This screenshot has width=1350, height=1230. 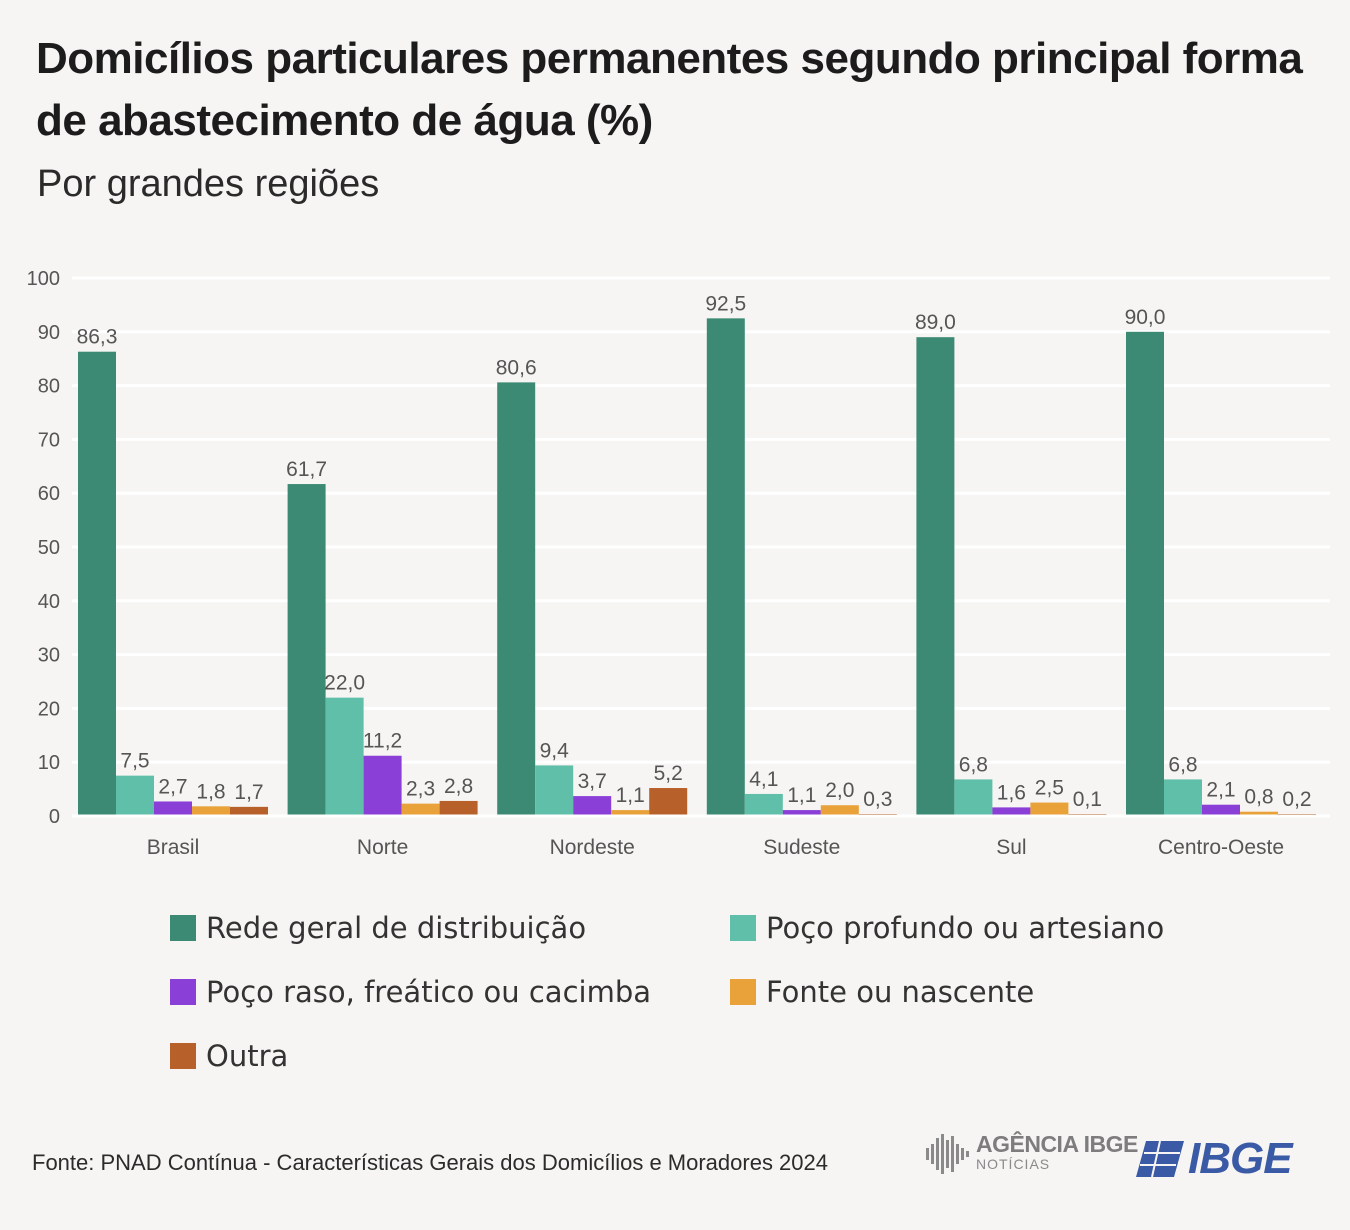 I want to click on data-label: 7,5, so click(x=134, y=761).